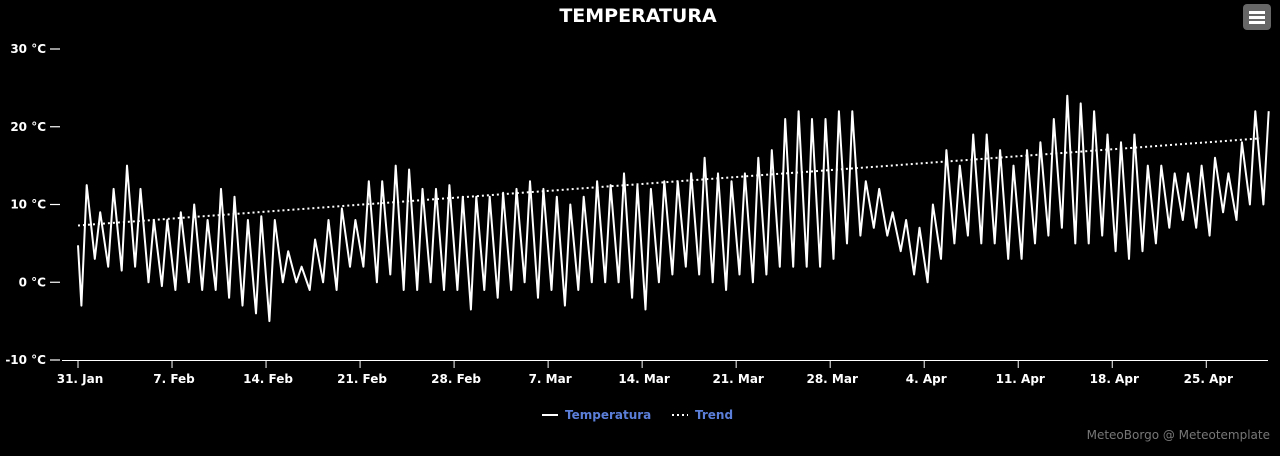 This screenshot has width=1280, height=456. I want to click on x-tick-label: 14. Feb, so click(268, 379).